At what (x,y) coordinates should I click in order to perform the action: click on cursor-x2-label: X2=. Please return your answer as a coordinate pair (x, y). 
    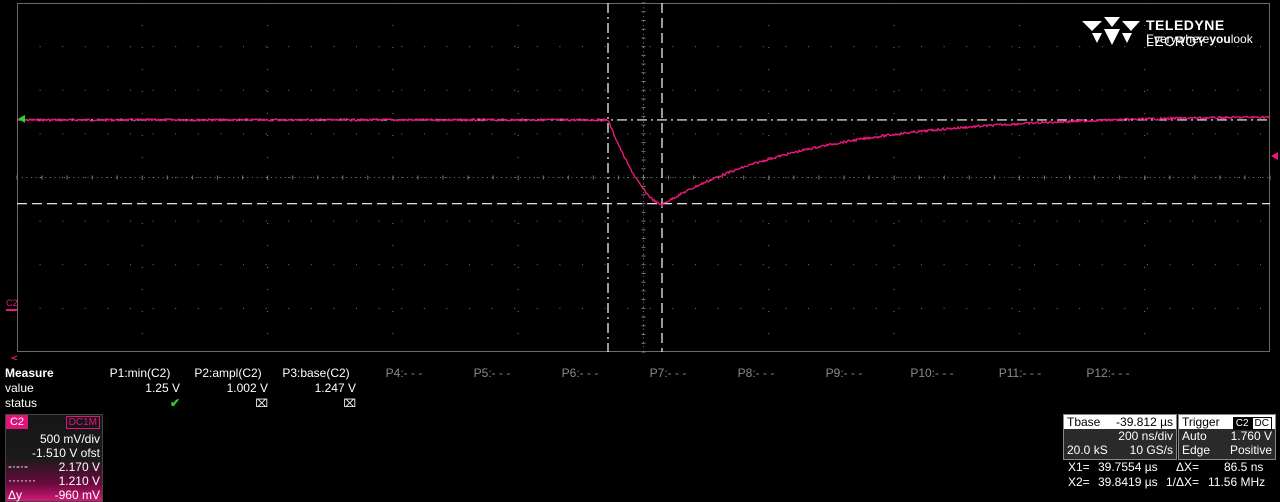
    Looking at the image, I should click on (1079, 482).